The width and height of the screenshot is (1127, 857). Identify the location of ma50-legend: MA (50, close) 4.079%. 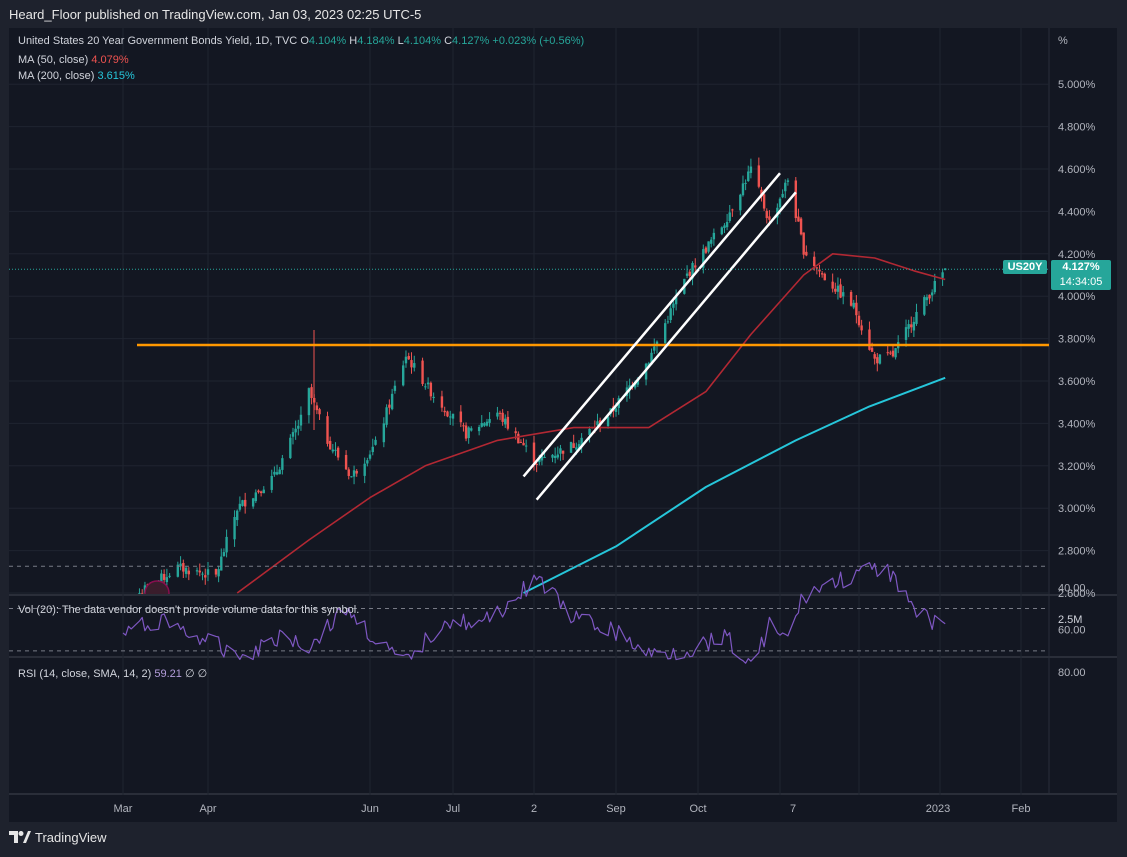
(73, 60).